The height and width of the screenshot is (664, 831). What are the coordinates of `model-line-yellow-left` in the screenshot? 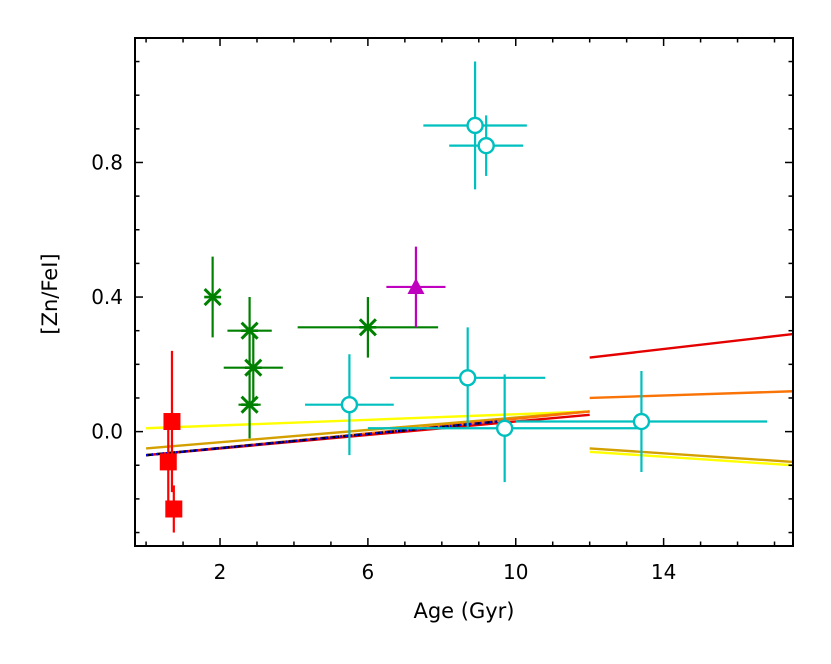 It's located at (368, 420).